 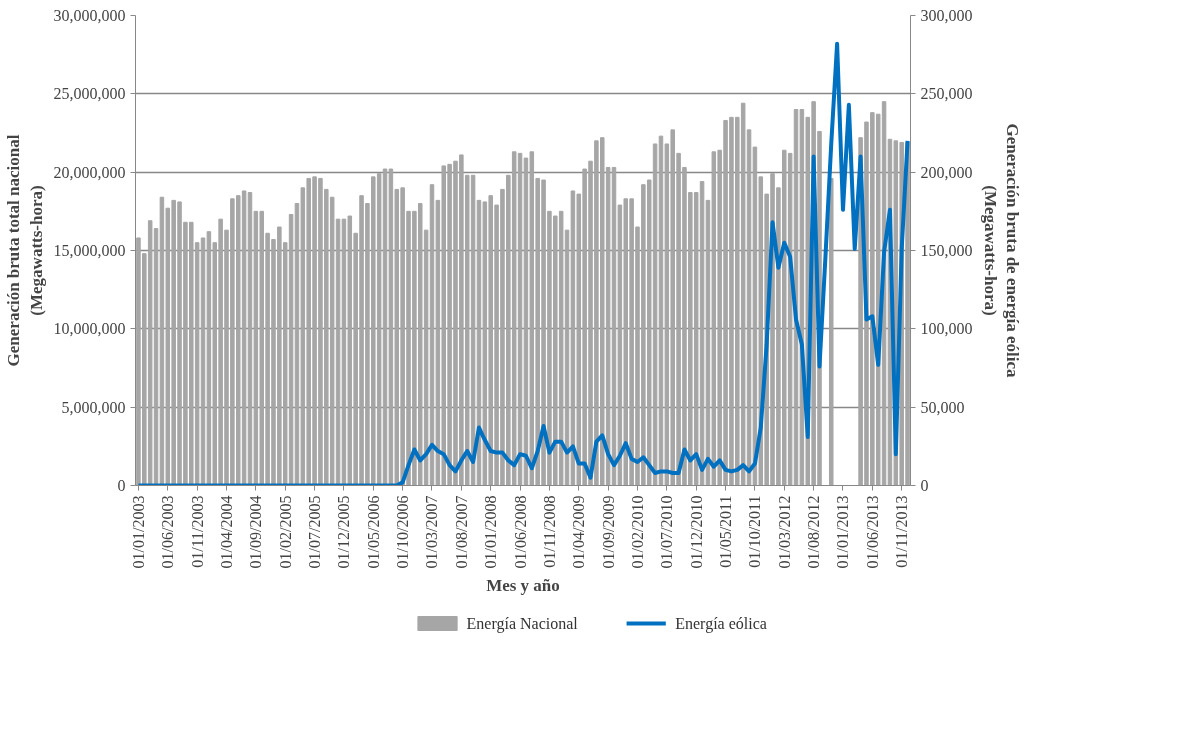 I want to click on y2-tick-label: 0, so click(x=924, y=485).